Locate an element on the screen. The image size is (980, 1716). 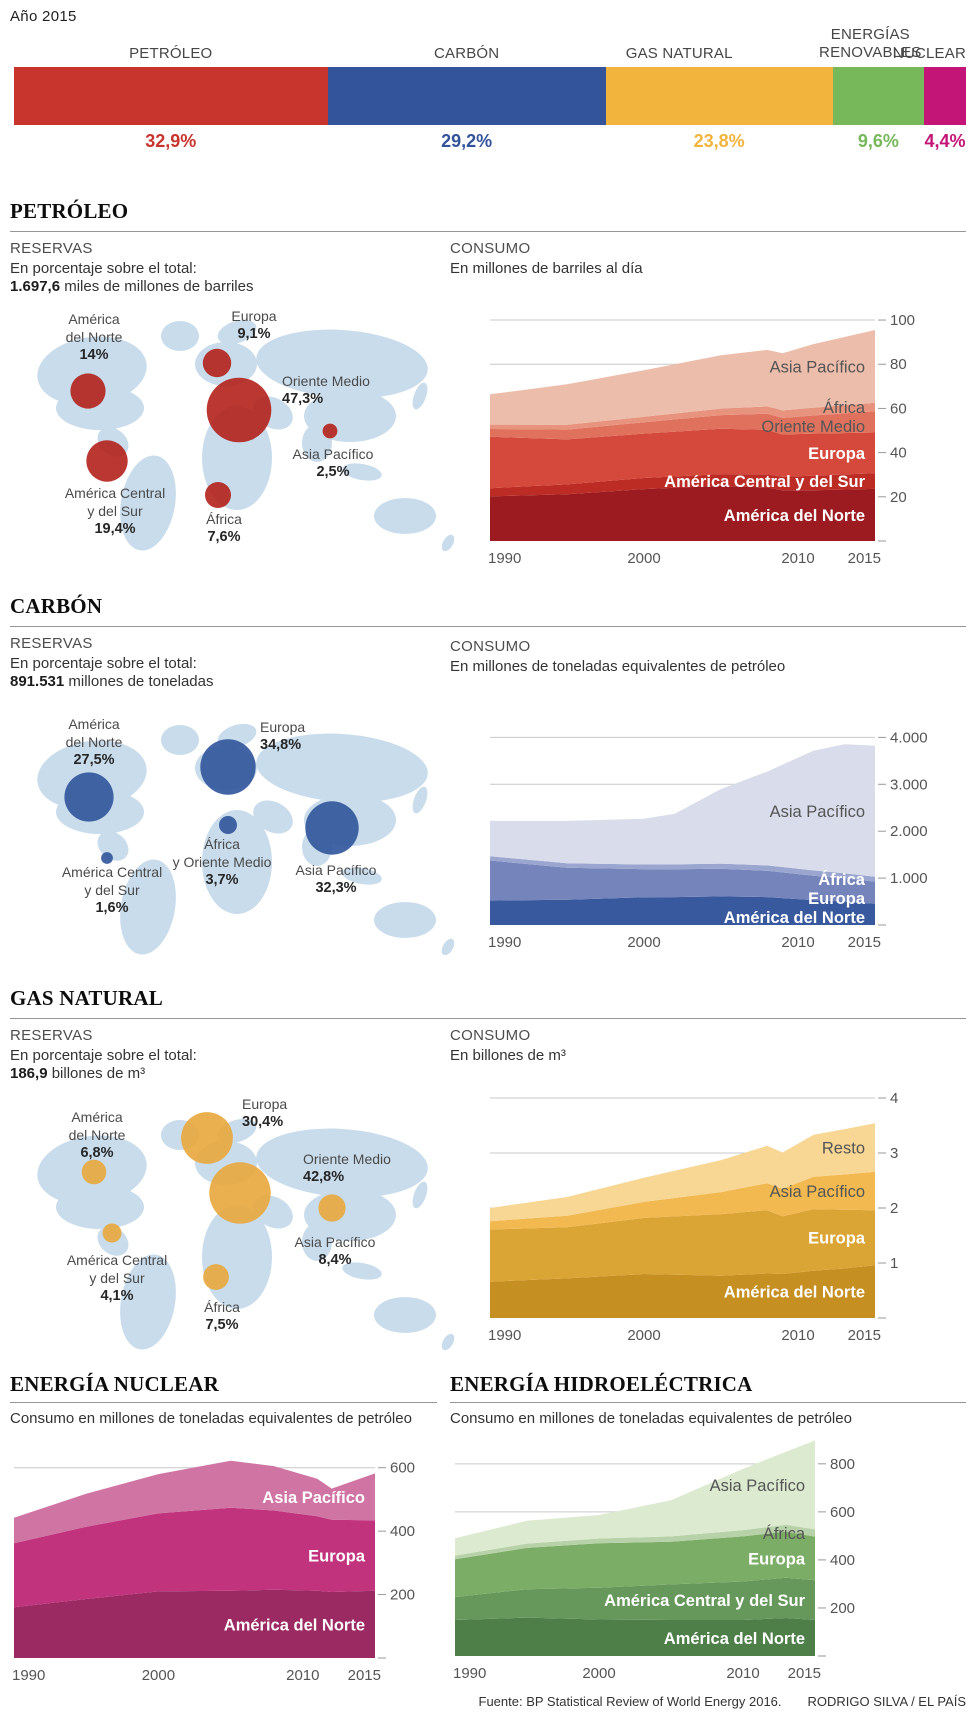
region-pct: 19,4% is located at coordinates (115, 529).